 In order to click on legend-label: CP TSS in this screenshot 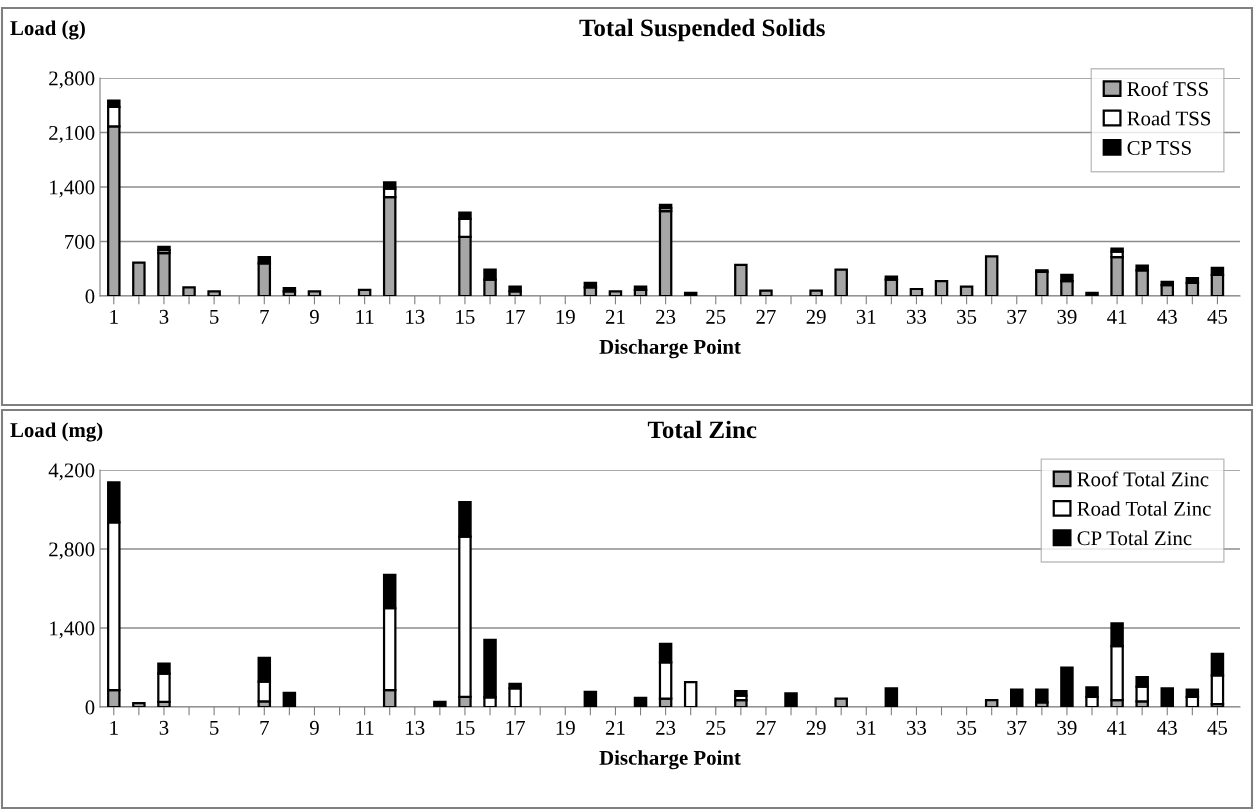, I will do `click(1159, 147)`.